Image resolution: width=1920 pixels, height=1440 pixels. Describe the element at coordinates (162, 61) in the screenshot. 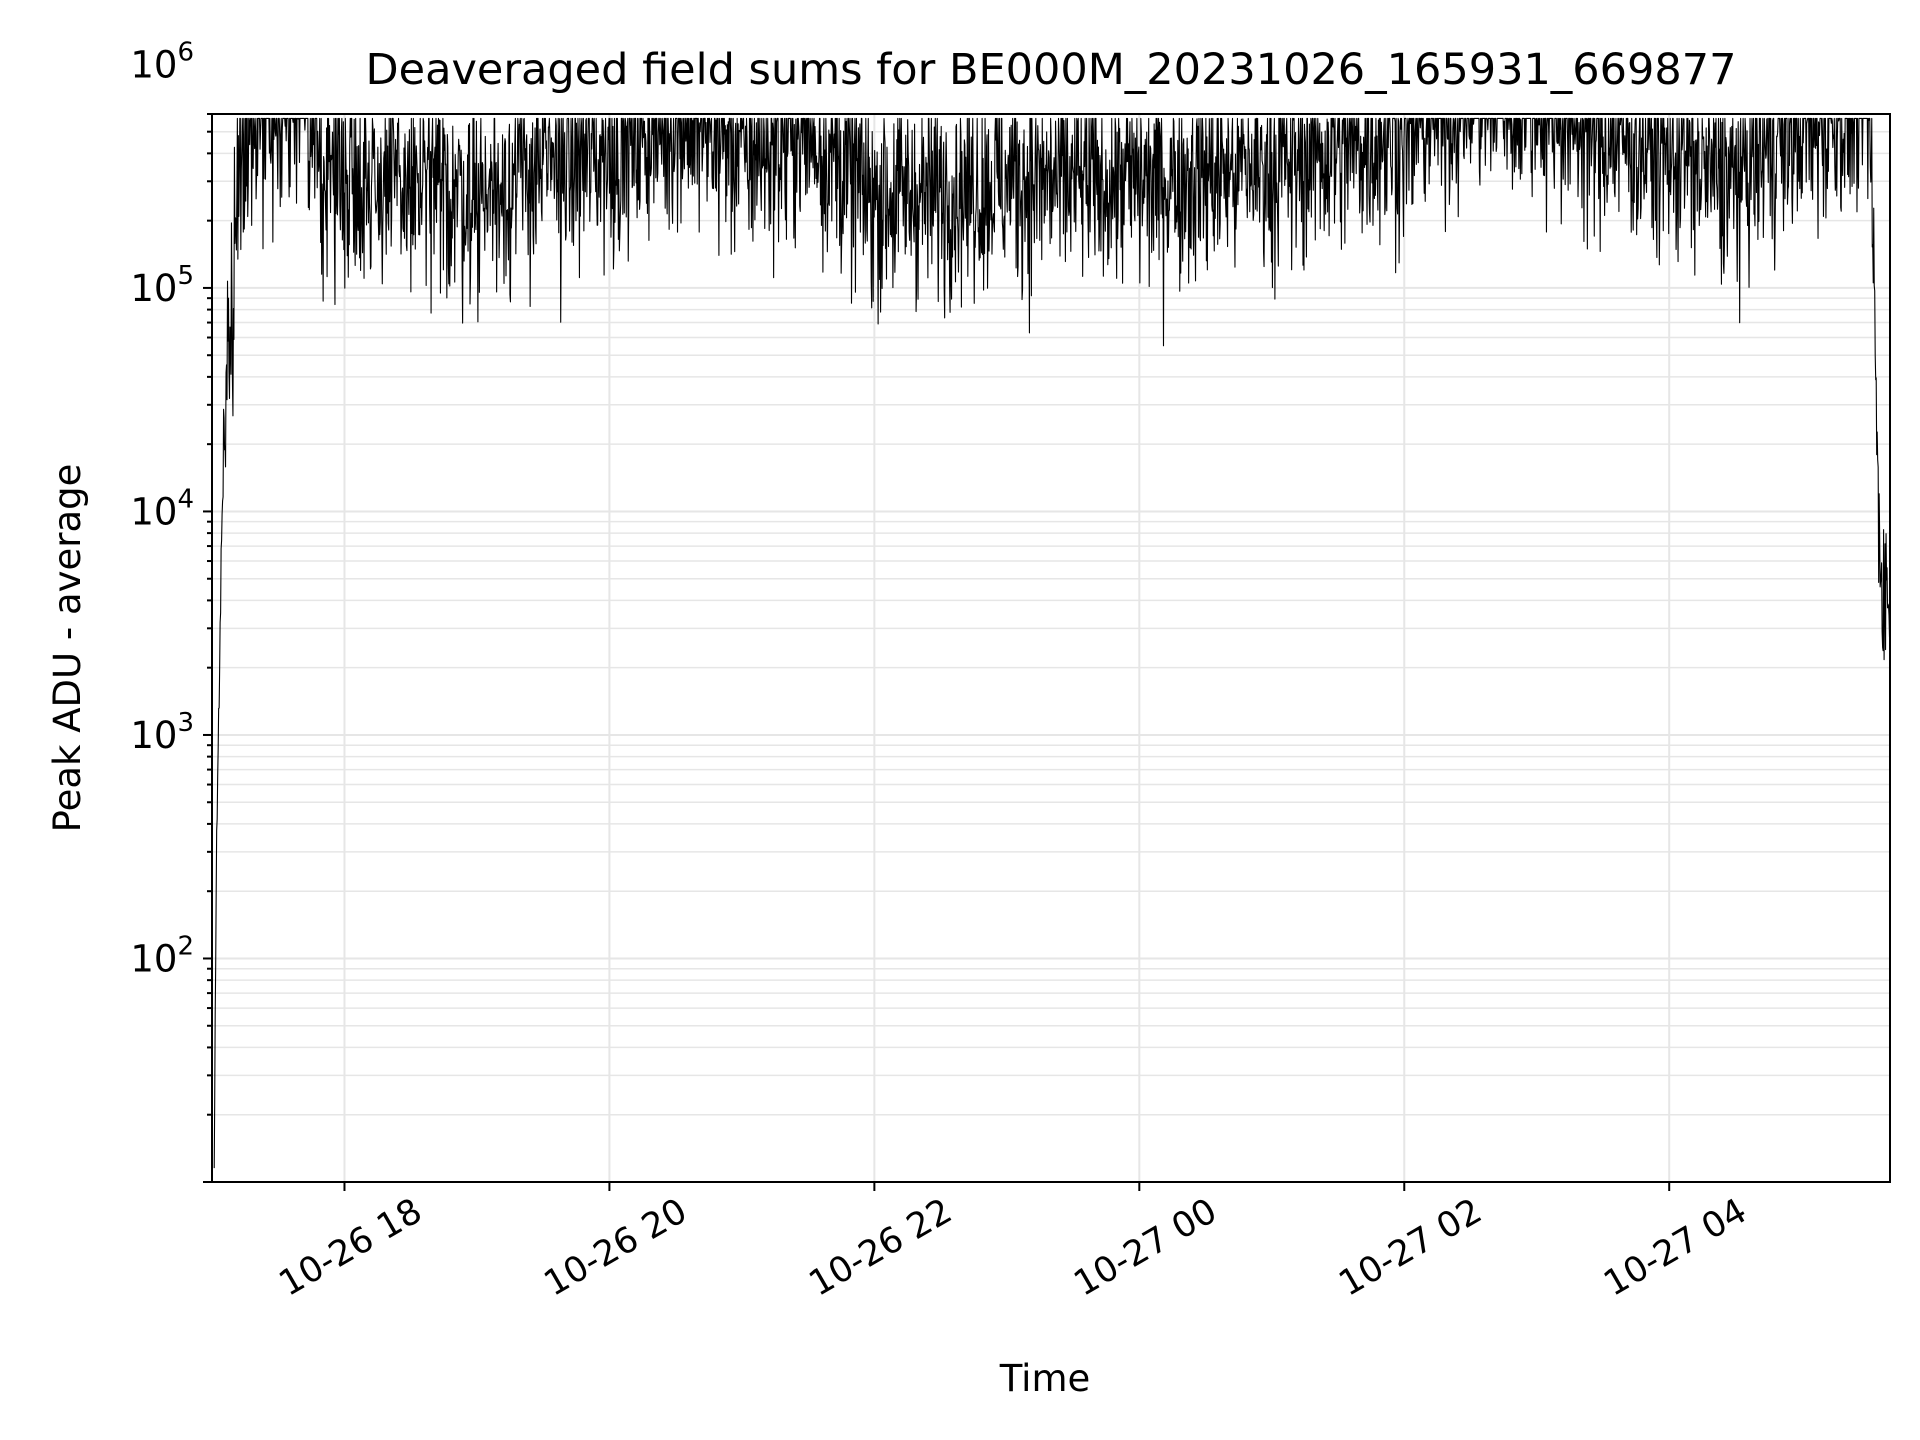

I see `y-tick-label: 10⁶` at that location.